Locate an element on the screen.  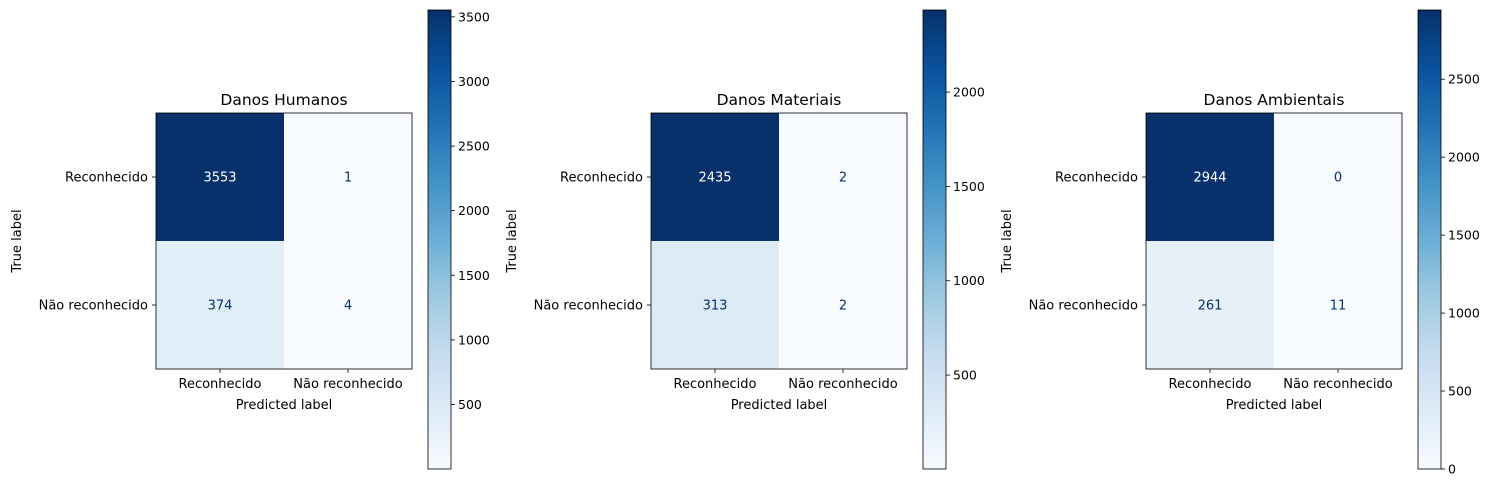
chart-title: Danos Materiais is located at coordinates (779, 100).